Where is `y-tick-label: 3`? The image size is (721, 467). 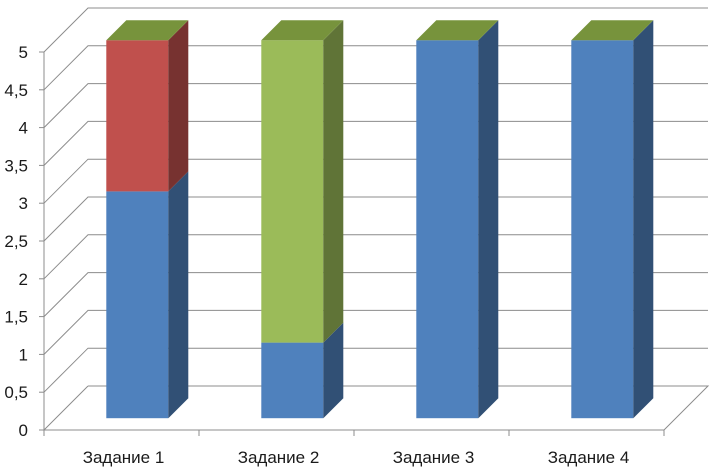
y-tick-label: 3 is located at coordinates (23, 203).